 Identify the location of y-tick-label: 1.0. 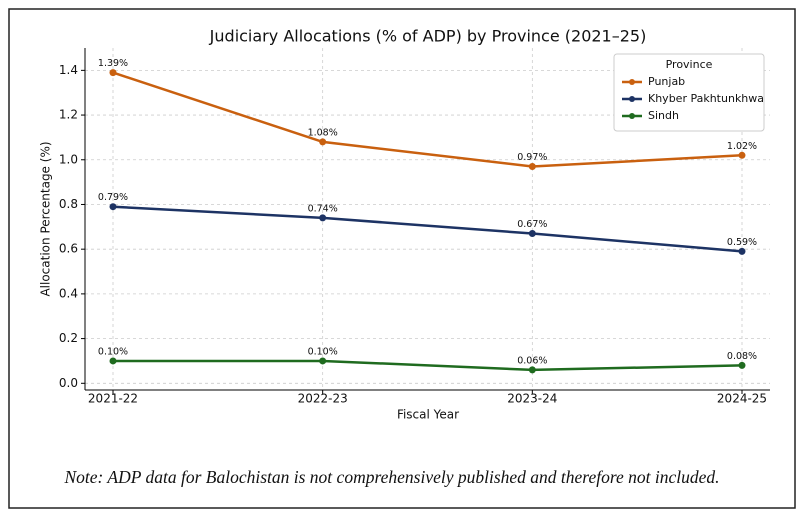
(68, 159).